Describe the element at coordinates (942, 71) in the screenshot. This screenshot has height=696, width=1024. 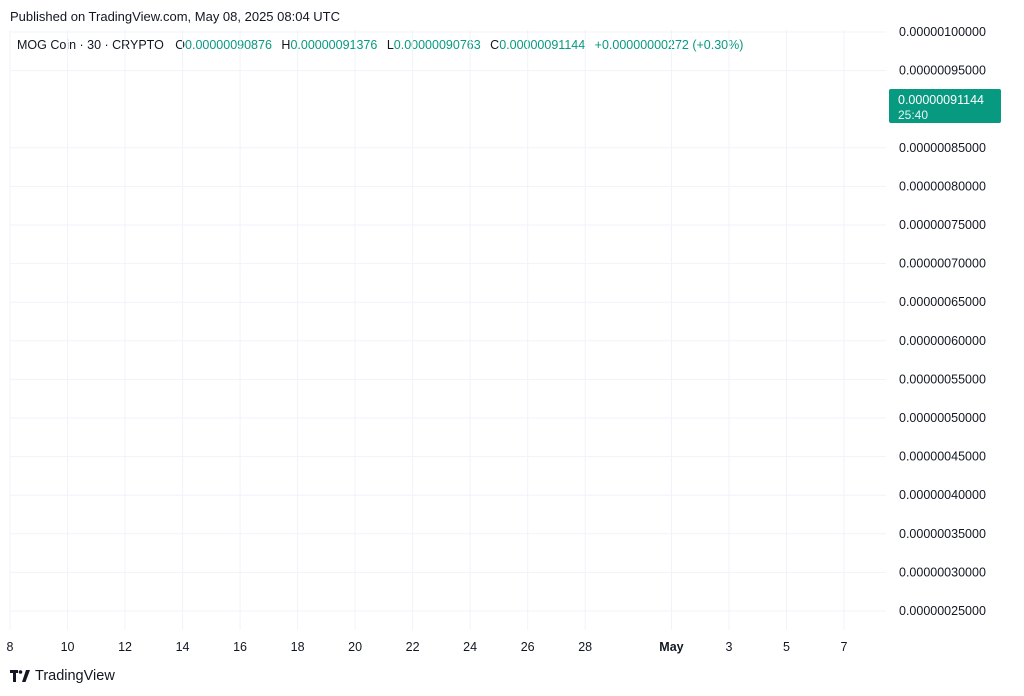
I see `price-tick-label: 0.00000095000` at that location.